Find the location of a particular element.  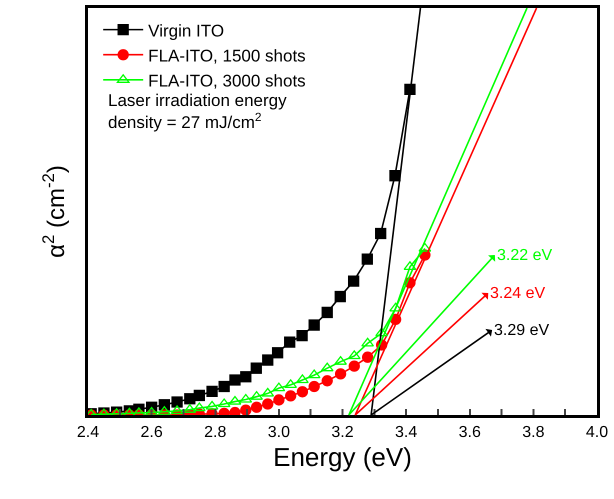

x-tick-label: 4.0 is located at coordinates (597, 433).